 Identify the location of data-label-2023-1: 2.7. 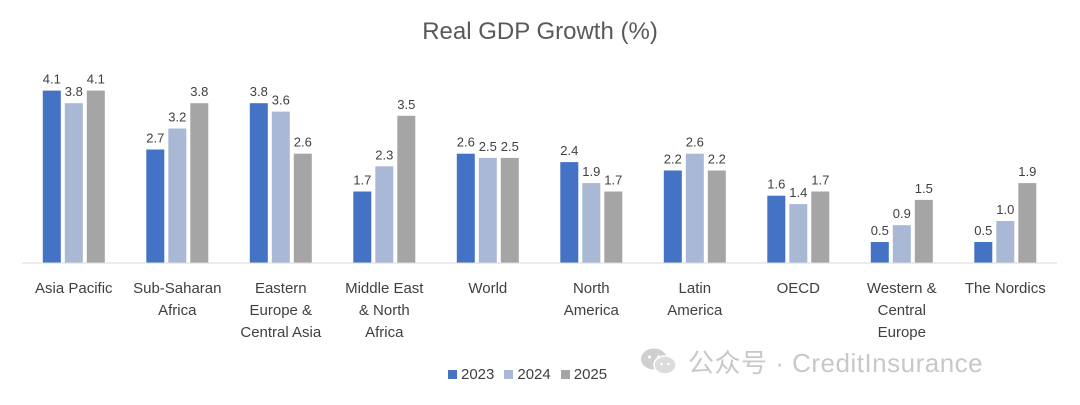
(155, 138).